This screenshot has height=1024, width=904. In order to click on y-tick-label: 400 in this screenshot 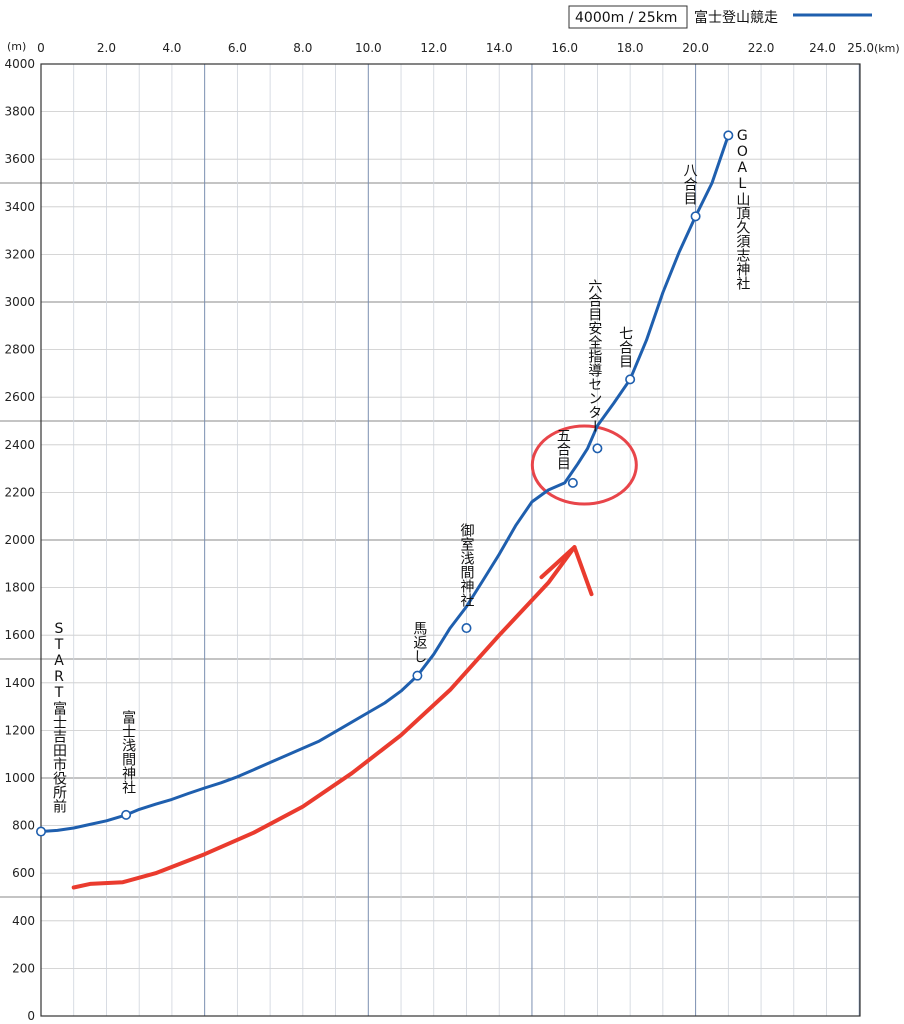, I will do `click(23, 921)`.